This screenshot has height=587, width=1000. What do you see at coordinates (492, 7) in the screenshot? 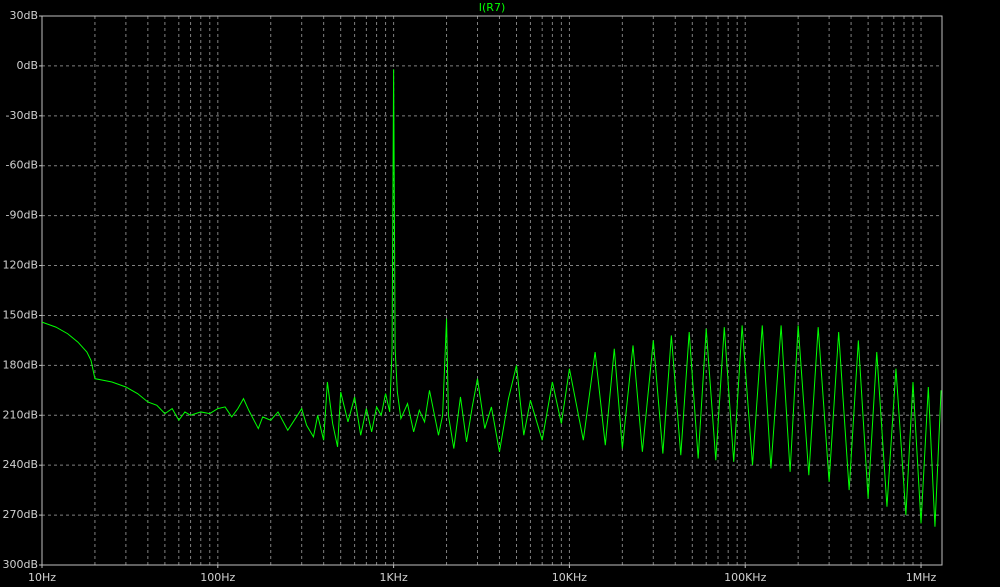
I see `chart-title: I(R7)` at bounding box center [492, 7].